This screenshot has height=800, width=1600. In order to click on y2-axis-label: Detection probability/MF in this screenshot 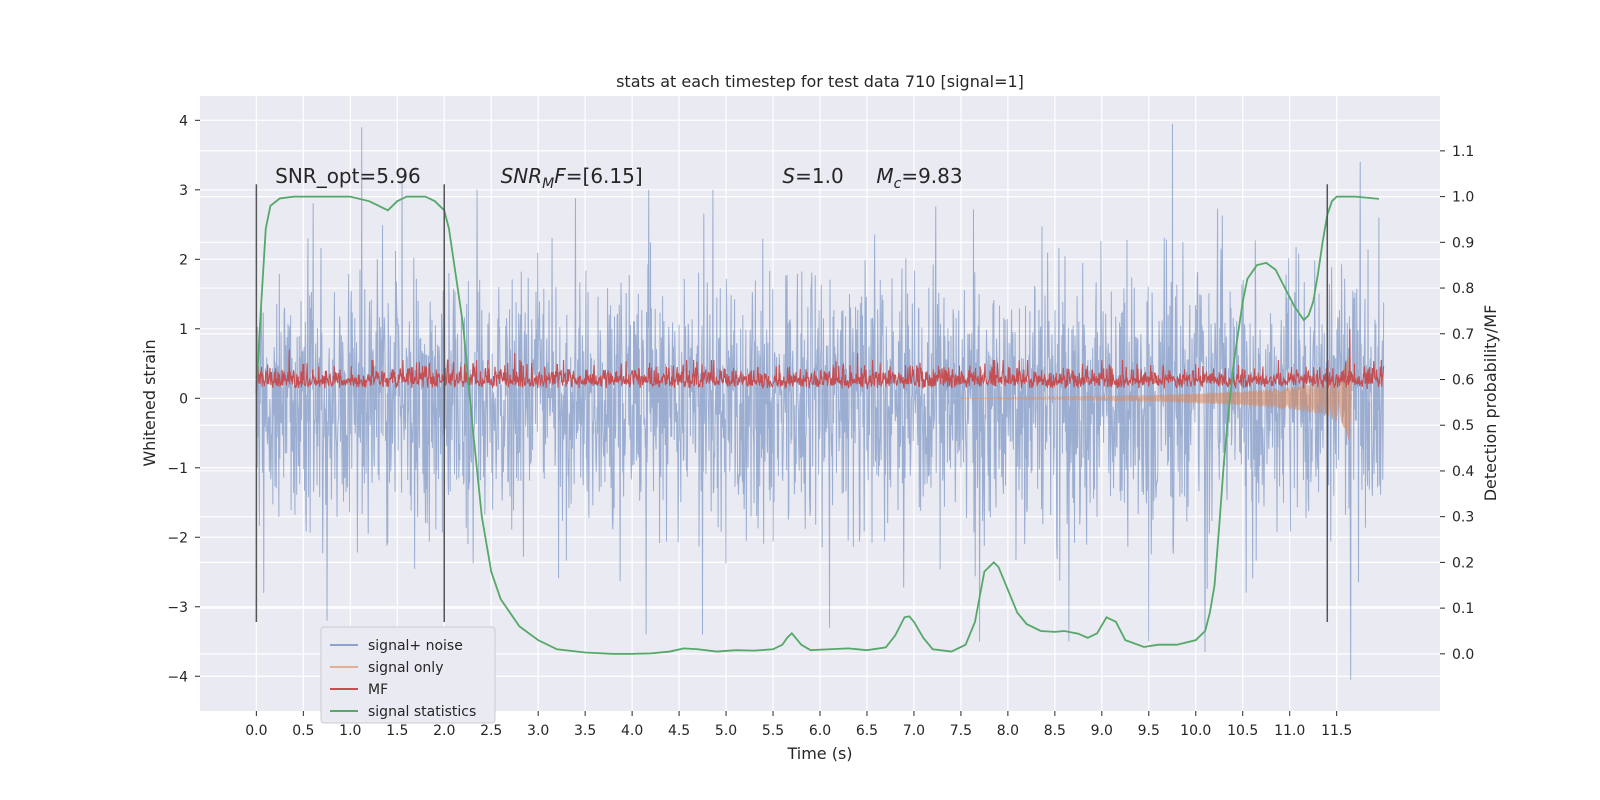, I will do `click(1490, 403)`.